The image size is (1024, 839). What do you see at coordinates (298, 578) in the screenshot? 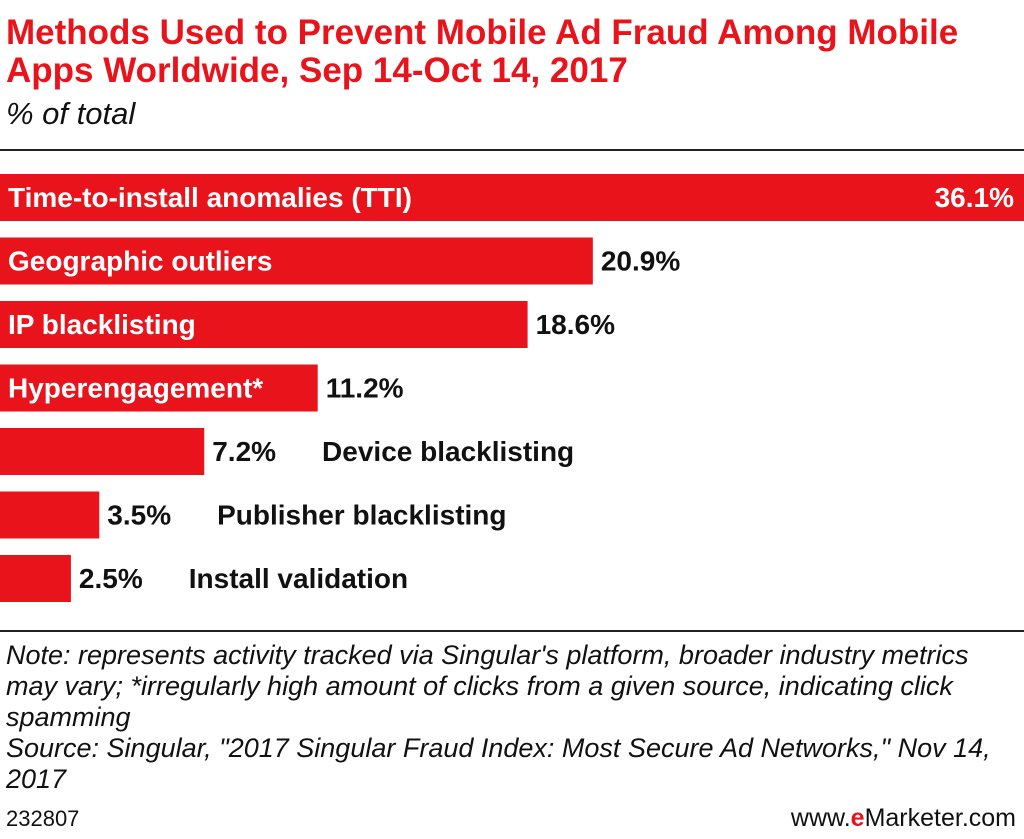
I see `category-label: Install validation` at bounding box center [298, 578].